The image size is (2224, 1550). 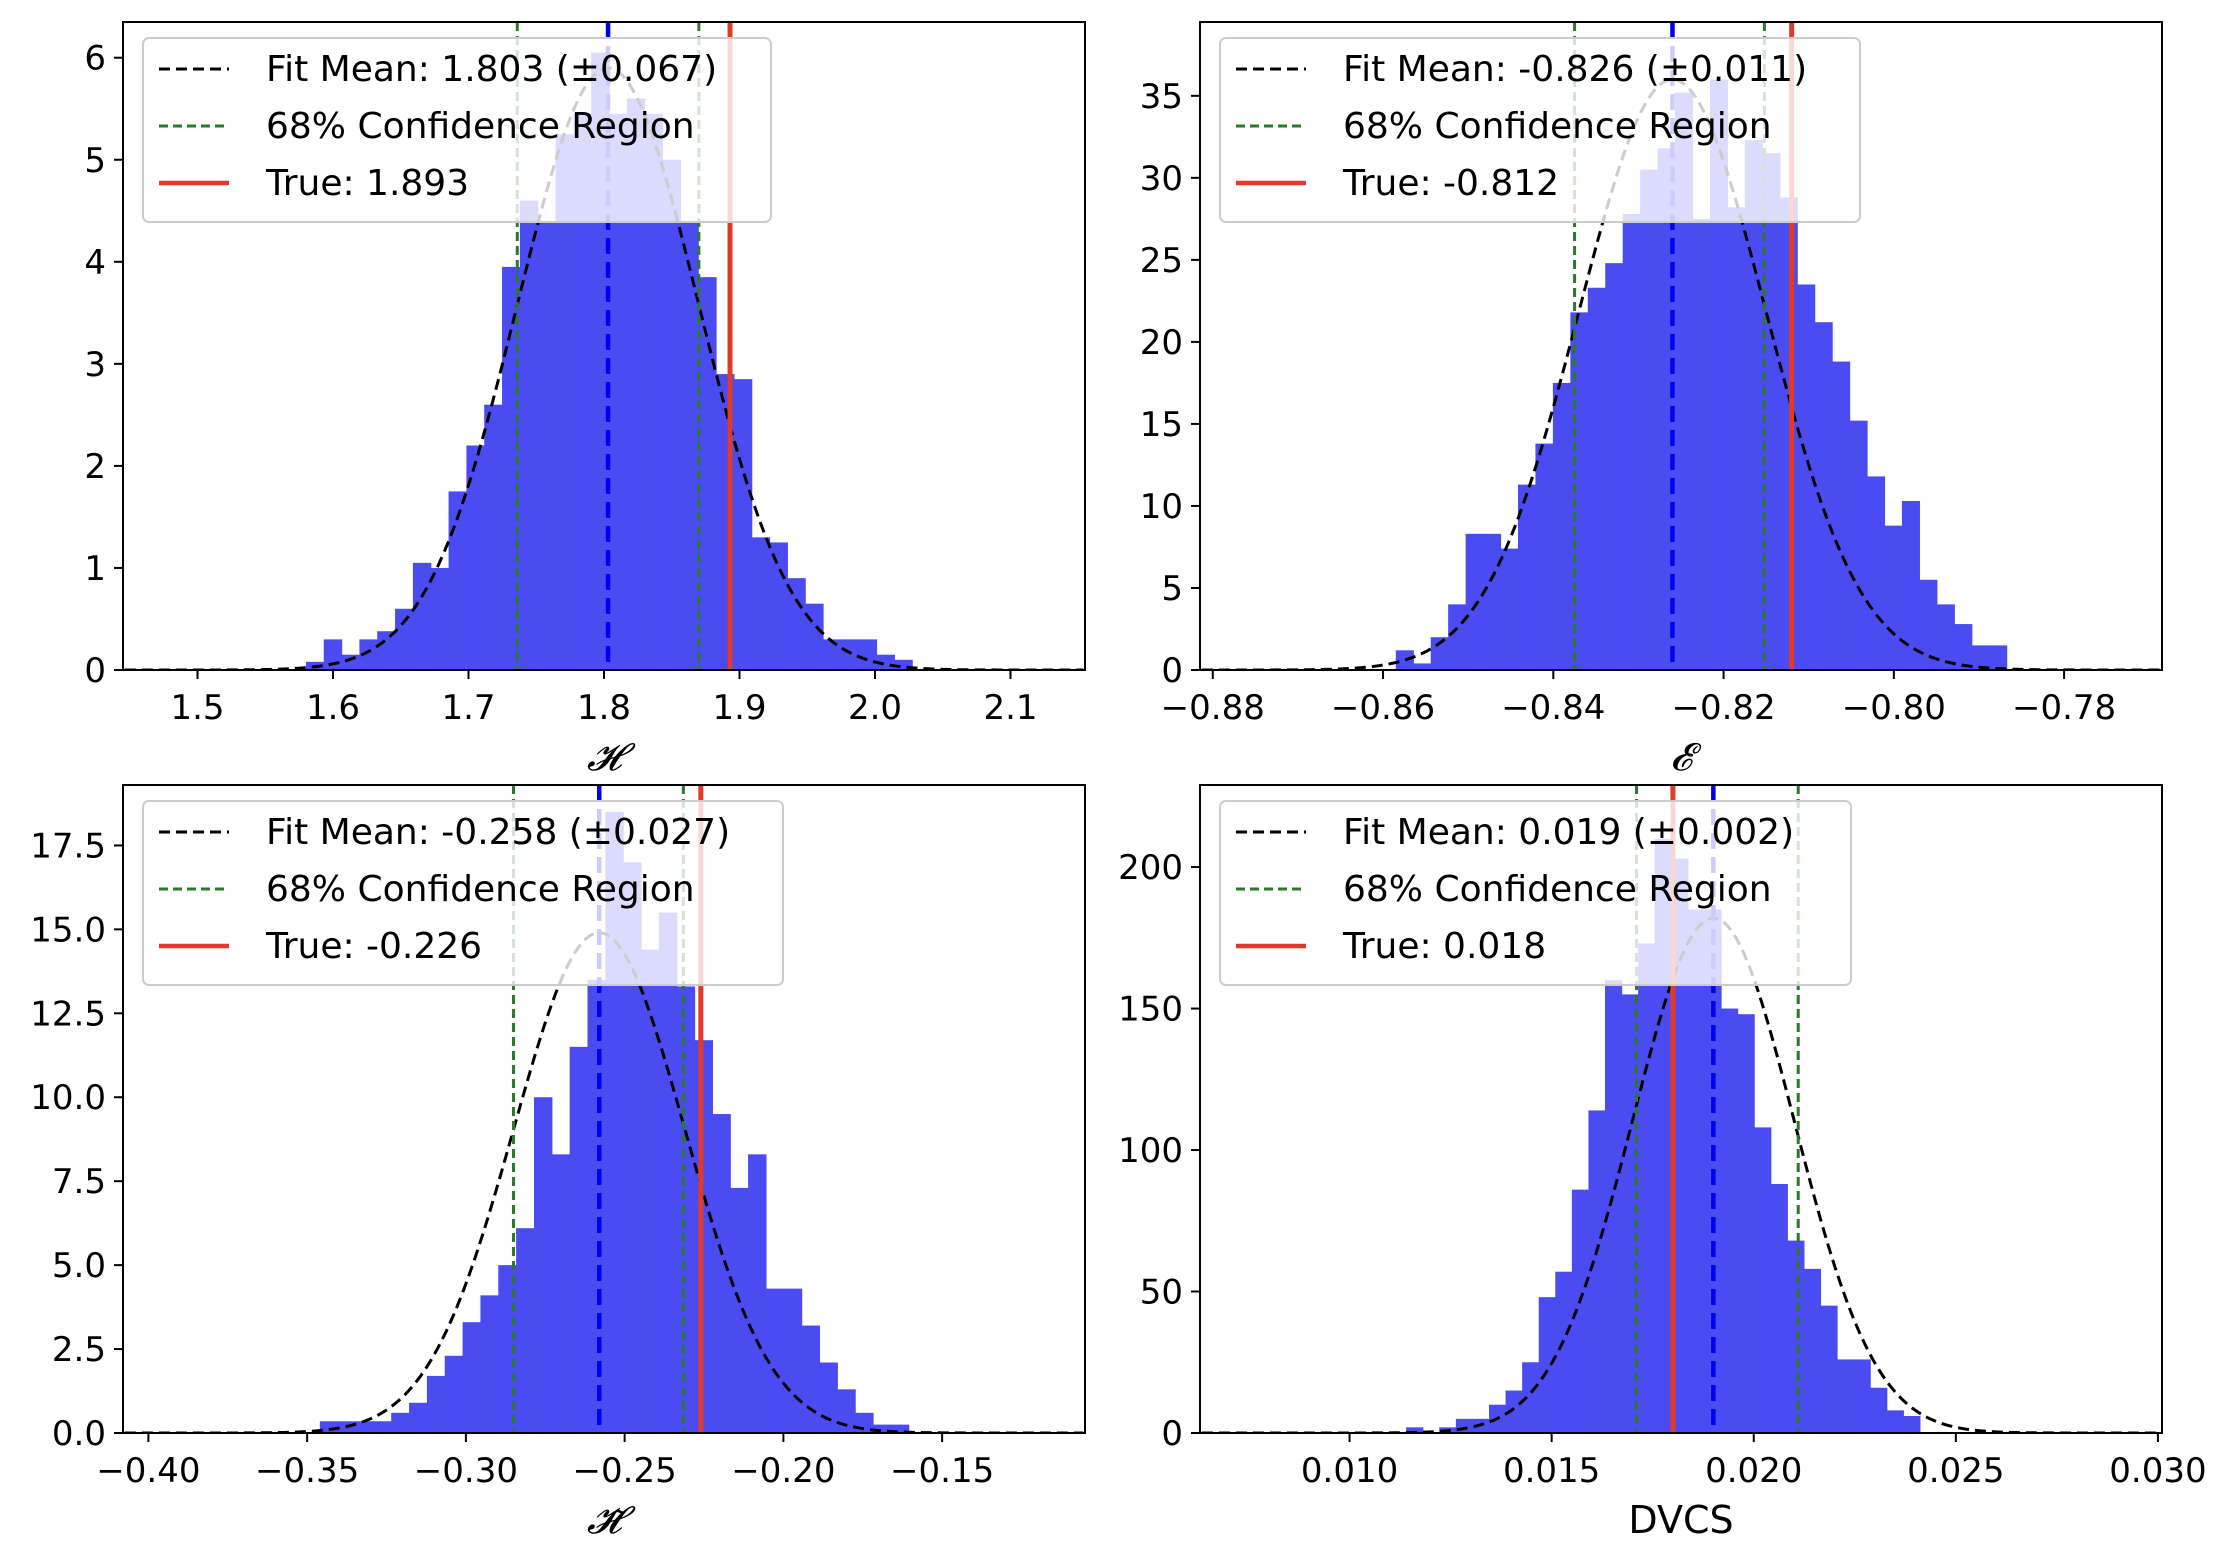 What do you see at coordinates (95, 161) in the screenshot?
I see `y-tick-label: 5` at bounding box center [95, 161].